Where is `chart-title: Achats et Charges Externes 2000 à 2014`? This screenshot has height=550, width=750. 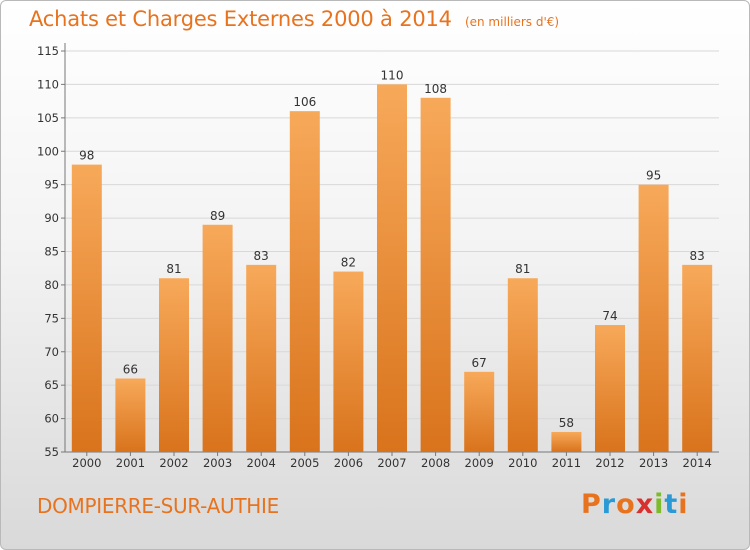
chart-title: Achats et Charges Externes 2000 à 2014 is located at coordinates (240, 19).